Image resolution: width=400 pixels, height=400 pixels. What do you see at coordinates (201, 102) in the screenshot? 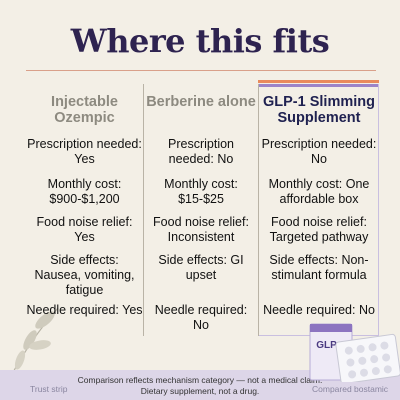
I see `column-header: Berberine alone` at bounding box center [201, 102].